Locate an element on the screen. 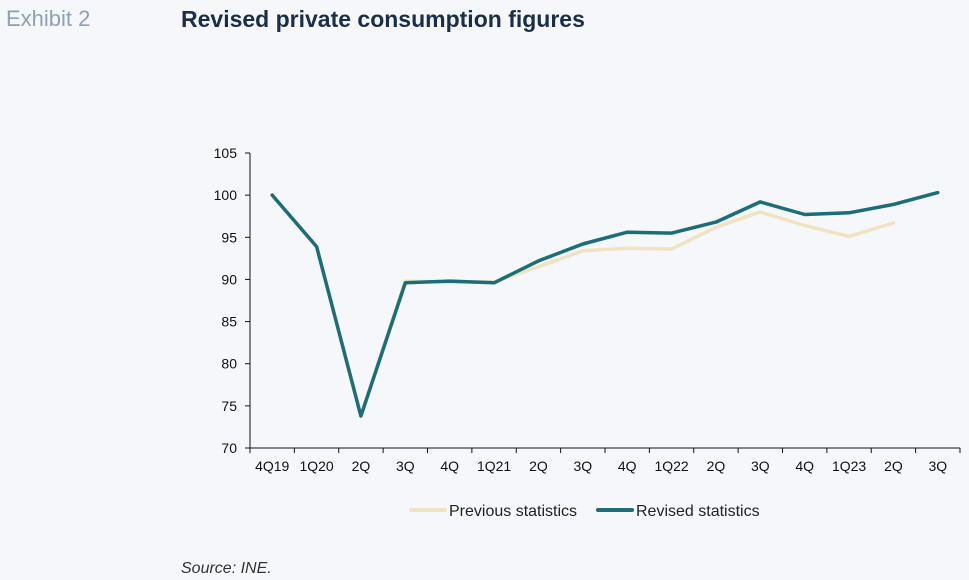 The width and height of the screenshot is (969, 580). y-tick-label: 105 is located at coordinates (226, 153).